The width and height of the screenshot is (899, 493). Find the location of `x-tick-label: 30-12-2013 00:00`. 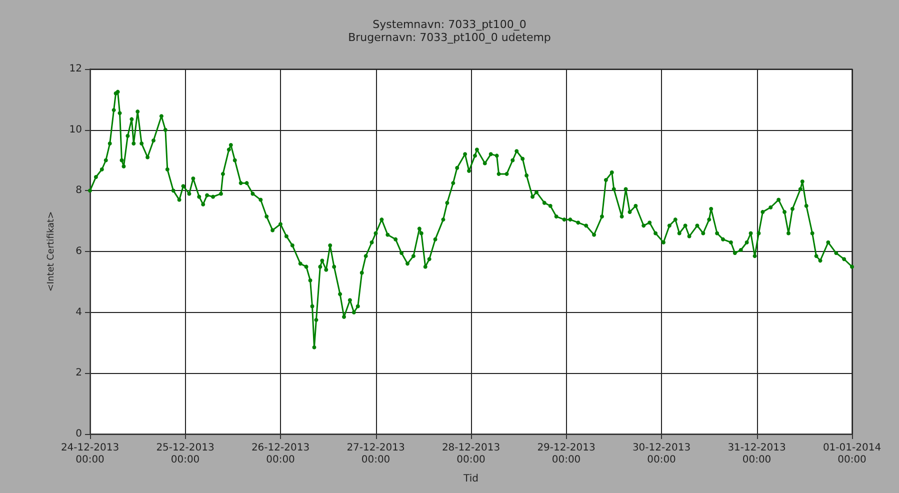

x-tick-label: 30-12-2013 00:00 is located at coordinates (661, 454).